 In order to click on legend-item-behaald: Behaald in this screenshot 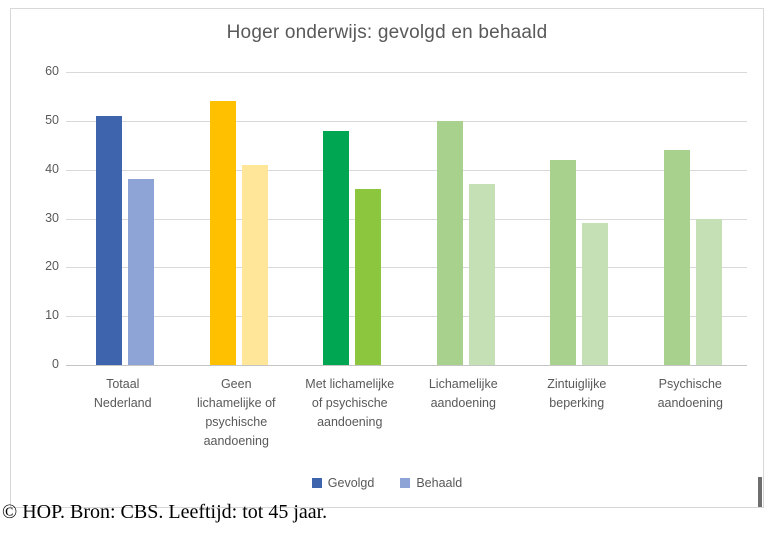, I will do `click(431, 483)`.